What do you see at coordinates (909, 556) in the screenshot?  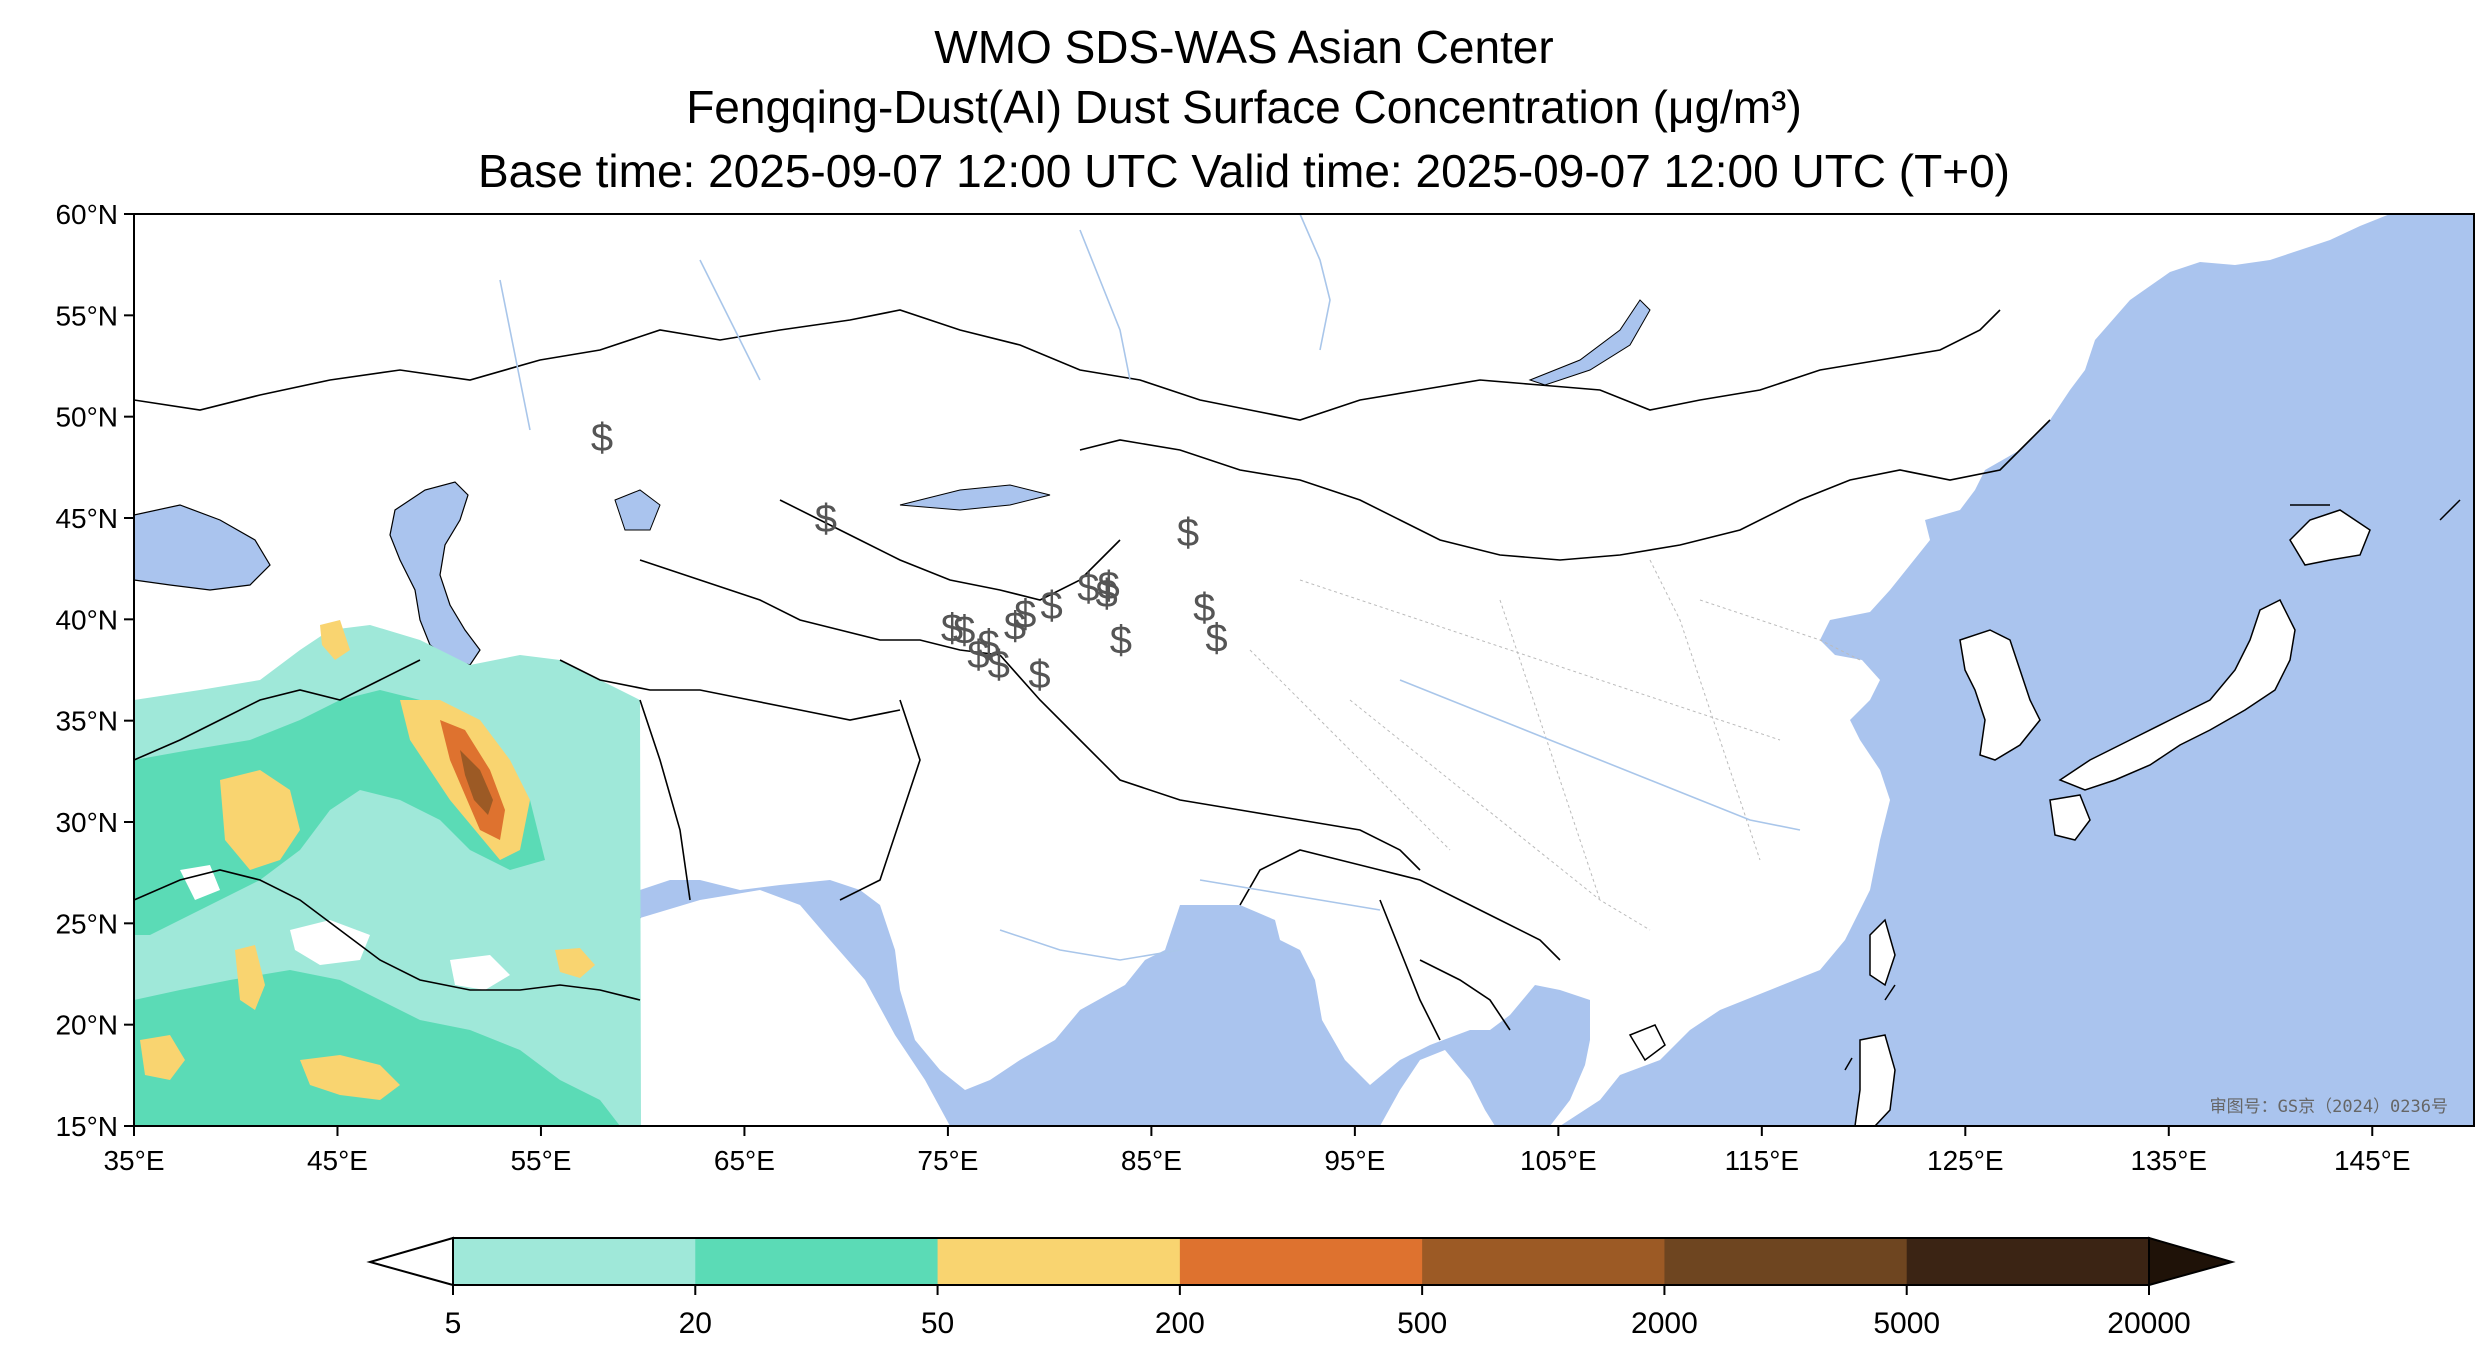 I see `dust-station-symbols: $$$$ $$$$$$$ $$$$$$$` at bounding box center [909, 556].